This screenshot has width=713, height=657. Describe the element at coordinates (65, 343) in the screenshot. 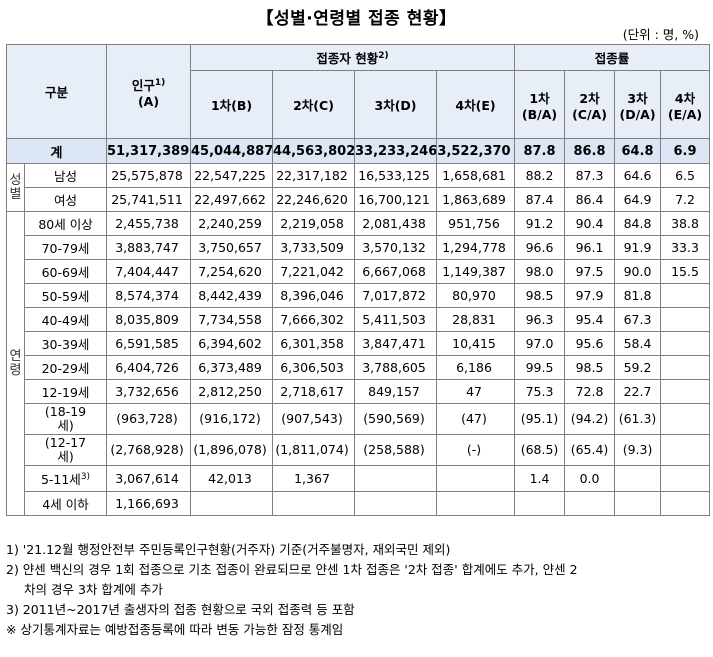

I see `row-label: 30-39세` at that location.